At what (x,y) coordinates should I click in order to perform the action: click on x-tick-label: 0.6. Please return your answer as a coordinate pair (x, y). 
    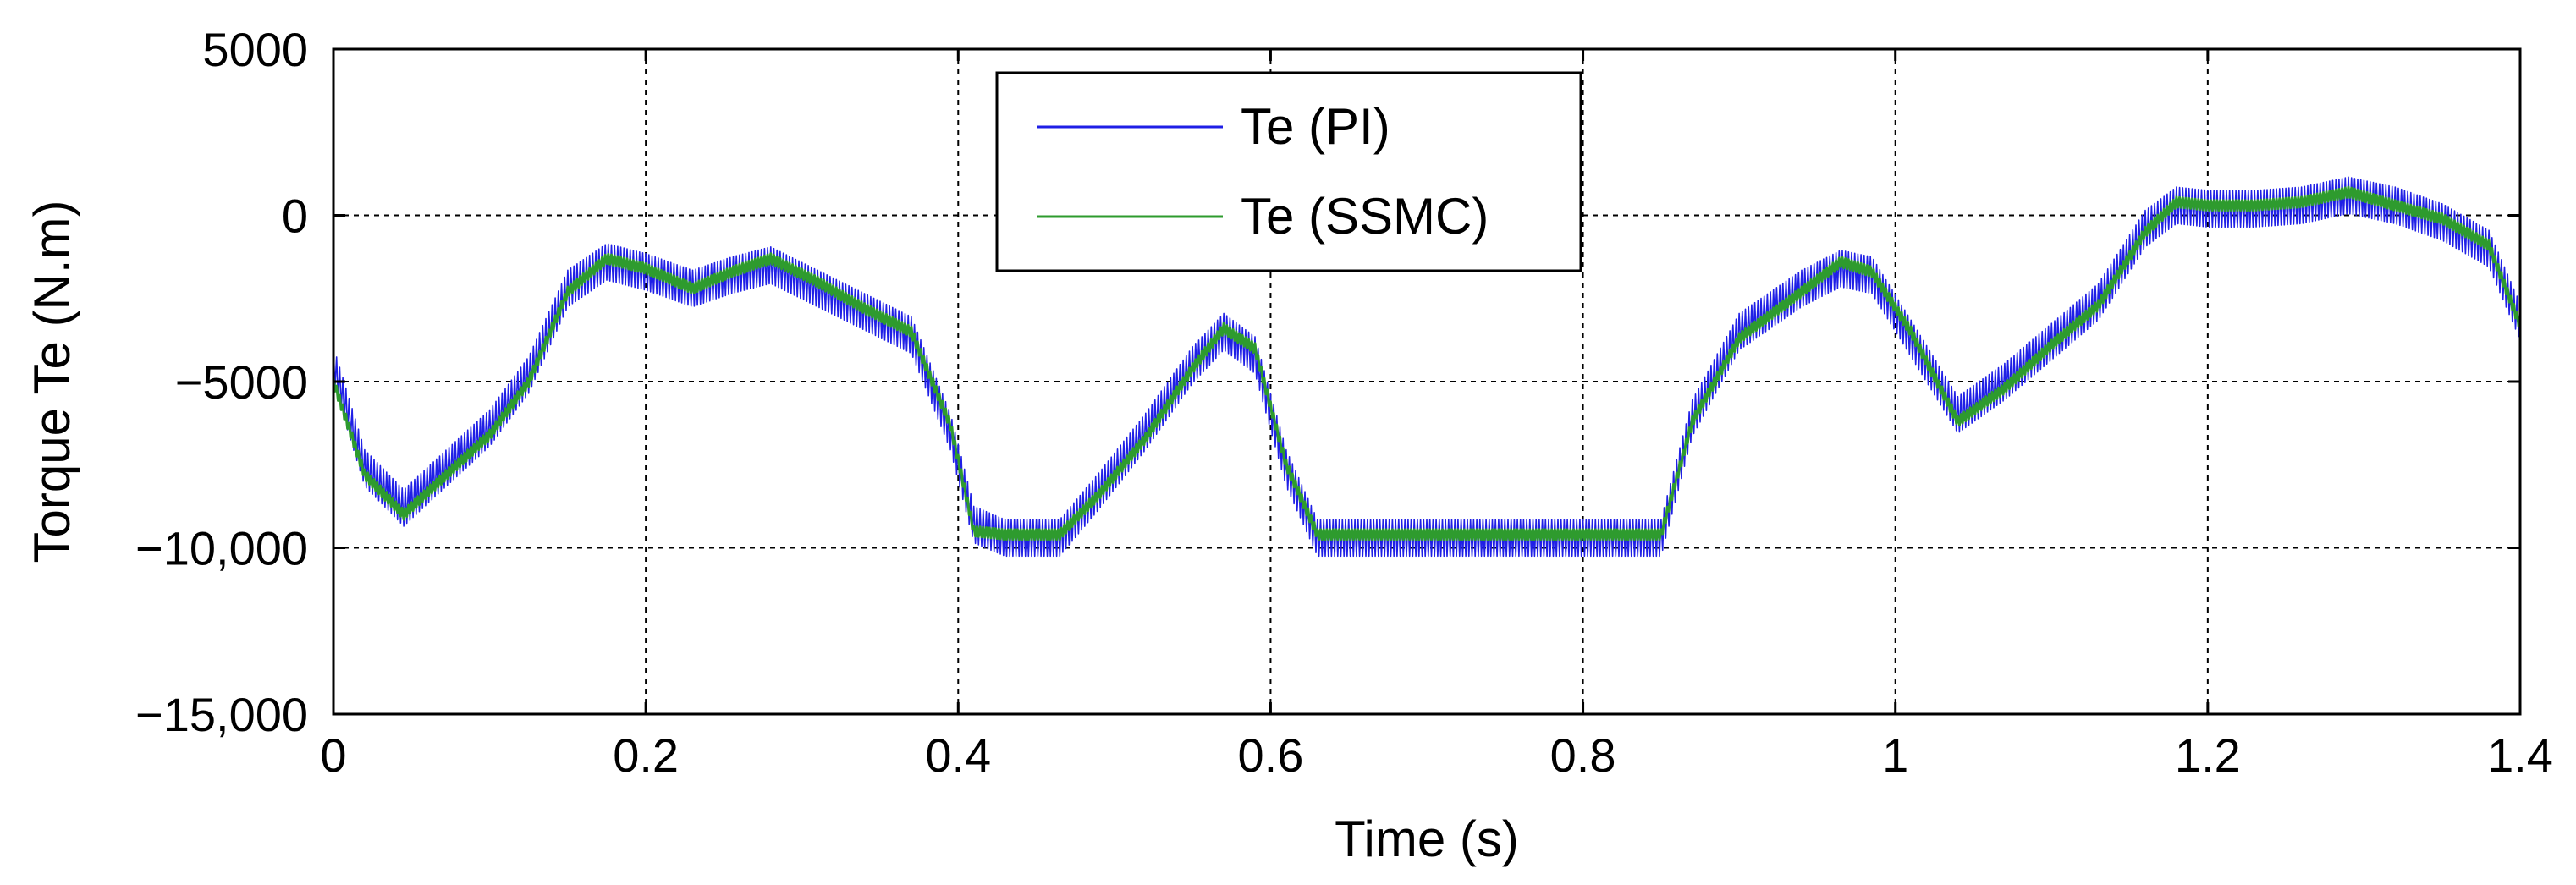
    Looking at the image, I should click on (1270, 755).